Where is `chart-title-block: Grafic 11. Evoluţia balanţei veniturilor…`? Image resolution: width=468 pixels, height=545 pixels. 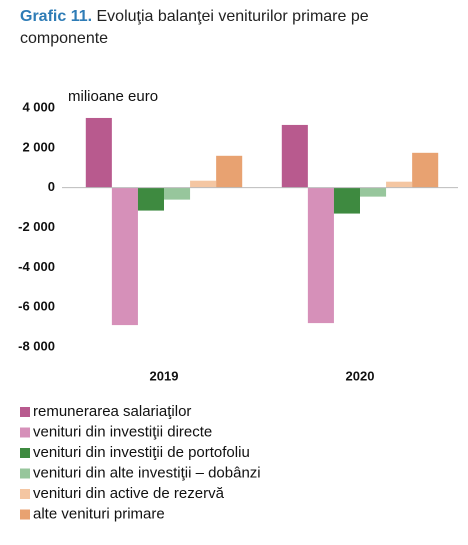 chart-title-block: Grafic 11. Evoluţia balanţei veniturilor… is located at coordinates (225, 28).